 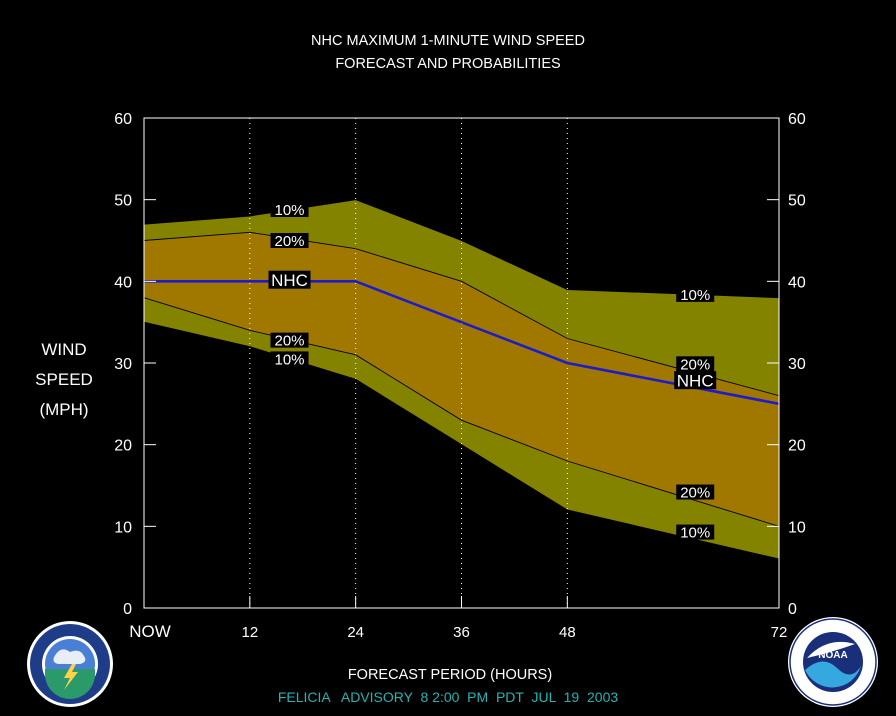 What do you see at coordinates (123, 527) in the screenshot?
I see `y-tick-label-left: 10` at bounding box center [123, 527].